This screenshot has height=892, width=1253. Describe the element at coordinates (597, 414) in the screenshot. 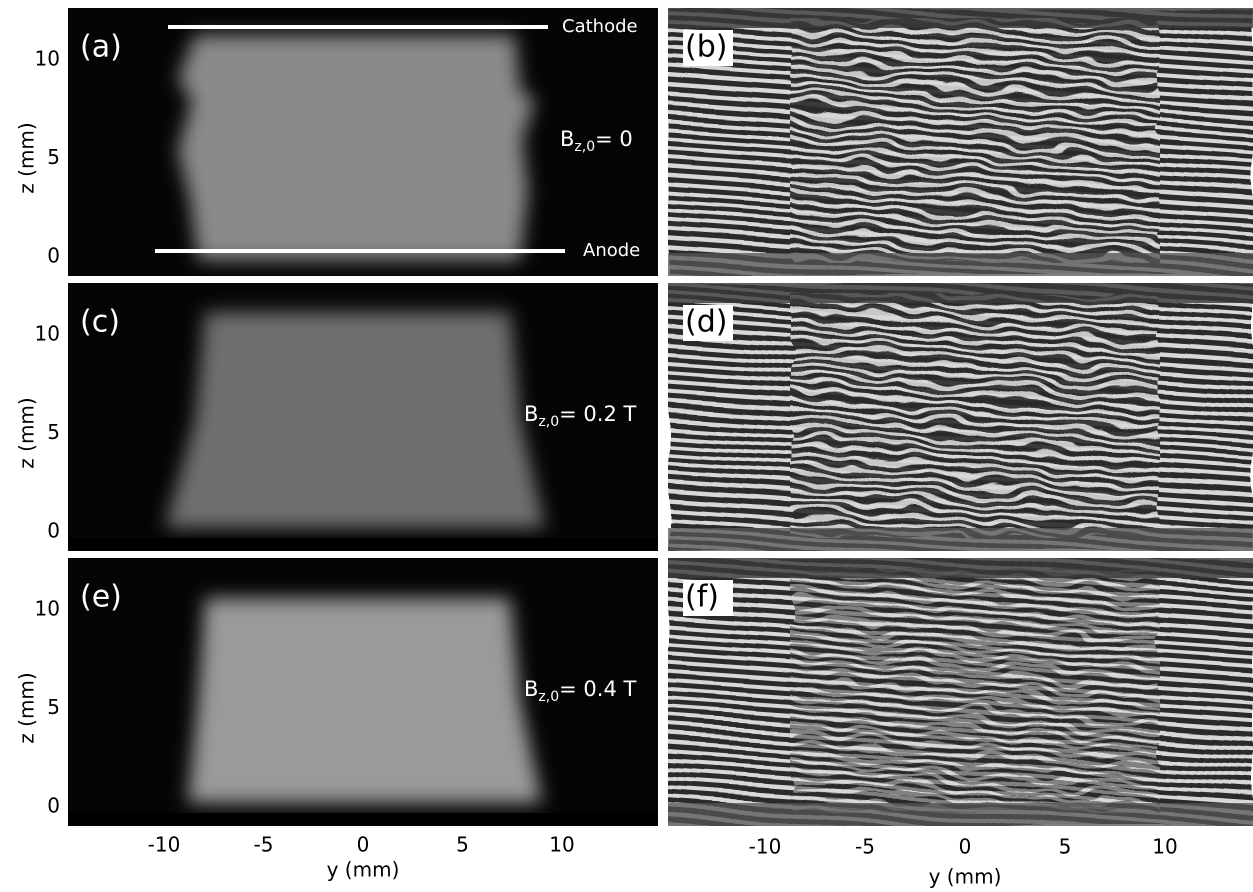

I see `annotation-rest: = 0.2 T` at that location.